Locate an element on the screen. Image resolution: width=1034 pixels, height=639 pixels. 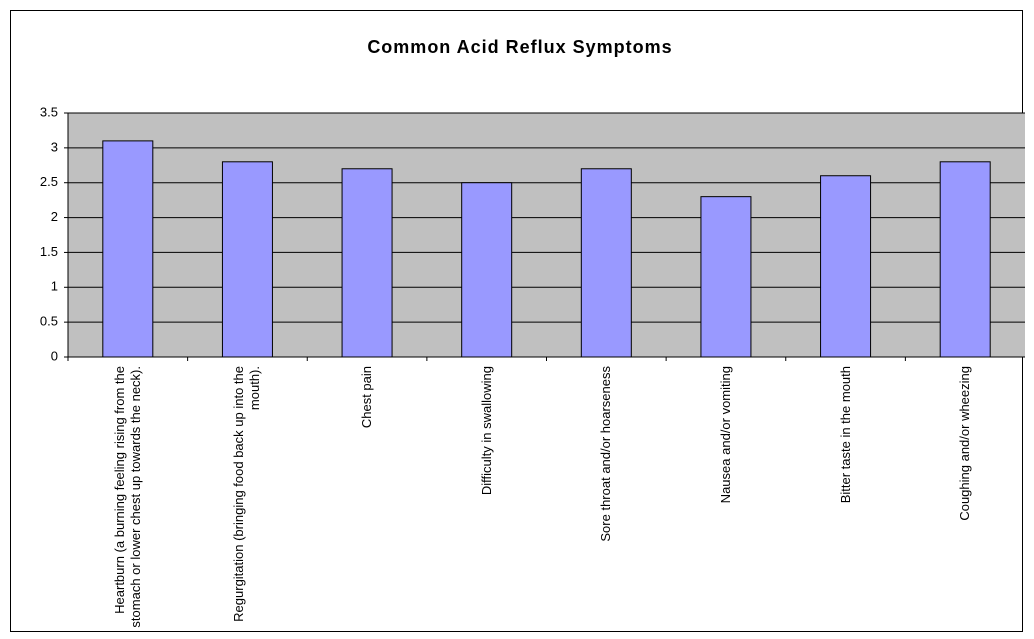
y-tick-label: 3 is located at coordinates (54, 146).